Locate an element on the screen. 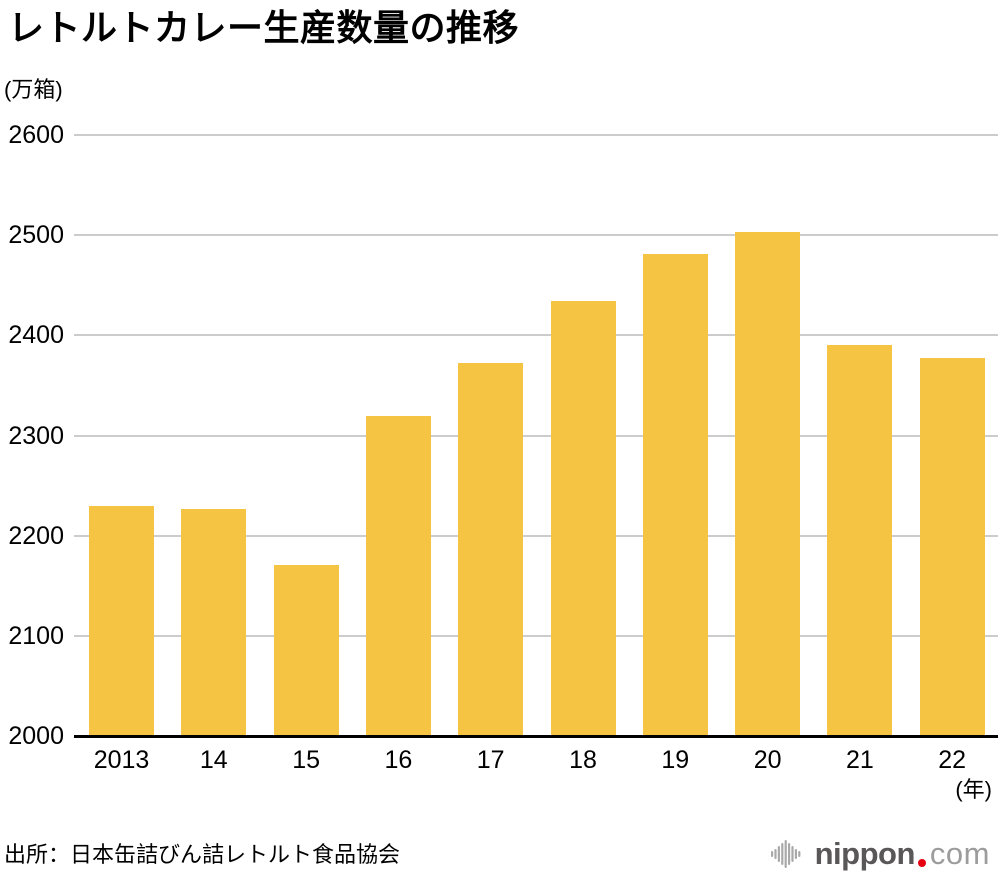 This screenshot has width=1000, height=880. x-tick-label-15: 15 is located at coordinates (306, 760).